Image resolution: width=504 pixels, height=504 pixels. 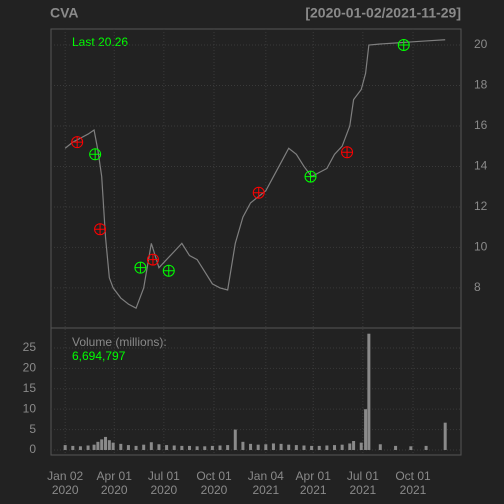 What do you see at coordinates (383, 13) in the screenshot?
I see `chart-subtitle: [2020-01-02/2021-11-29]` at bounding box center [383, 13].